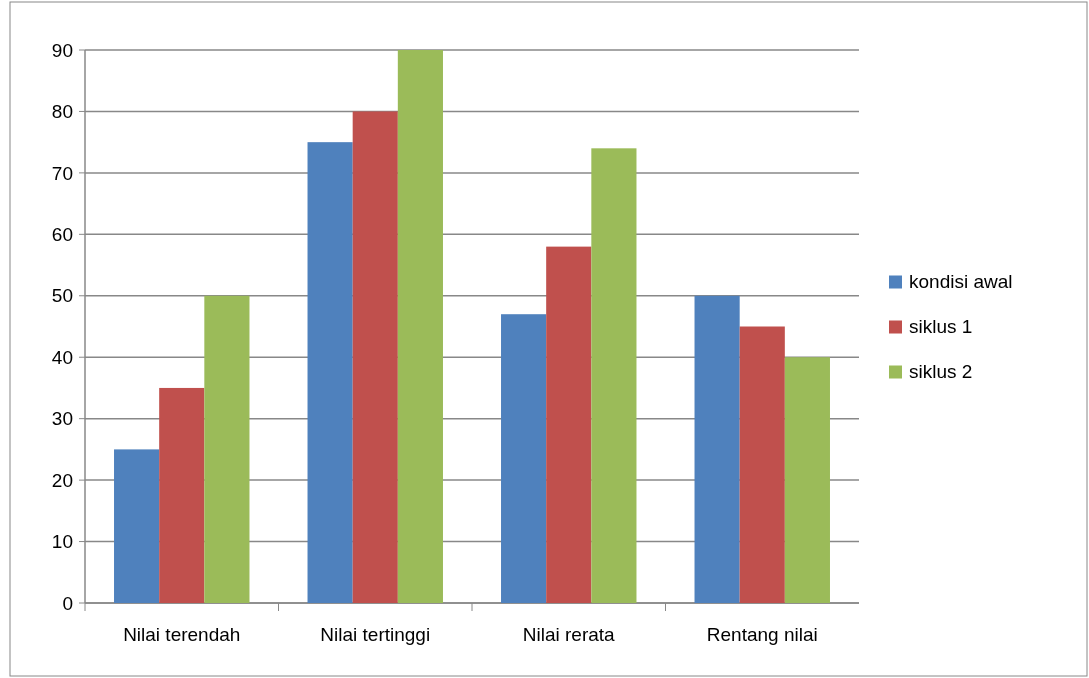 Image resolution: width=1089 pixels, height=678 pixels. What do you see at coordinates (62, 50) in the screenshot?
I see `y-tick-label: 90` at bounding box center [62, 50].